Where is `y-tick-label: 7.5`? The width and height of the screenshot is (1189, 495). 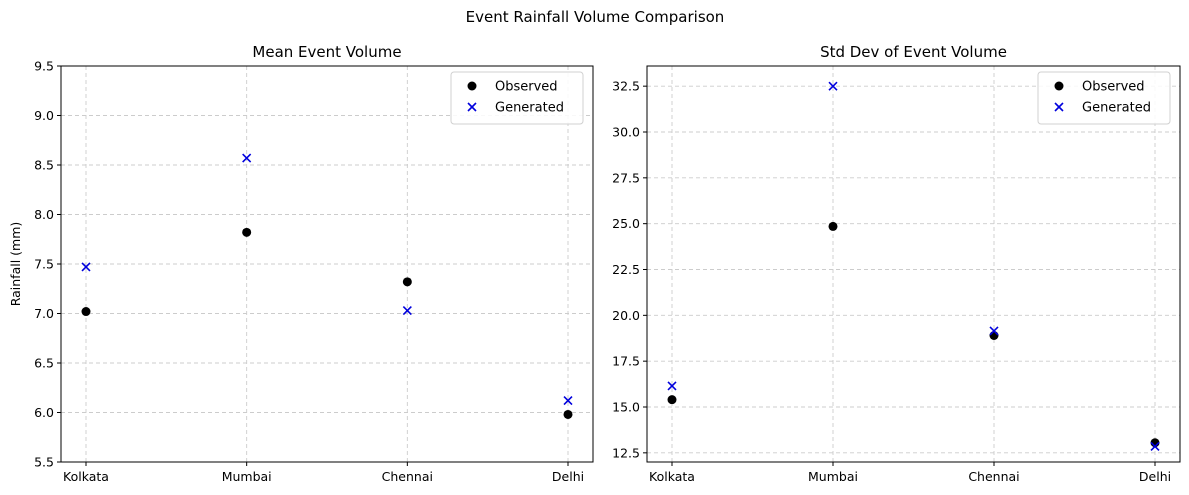
y-tick-label: 7.5 is located at coordinates (44, 264).